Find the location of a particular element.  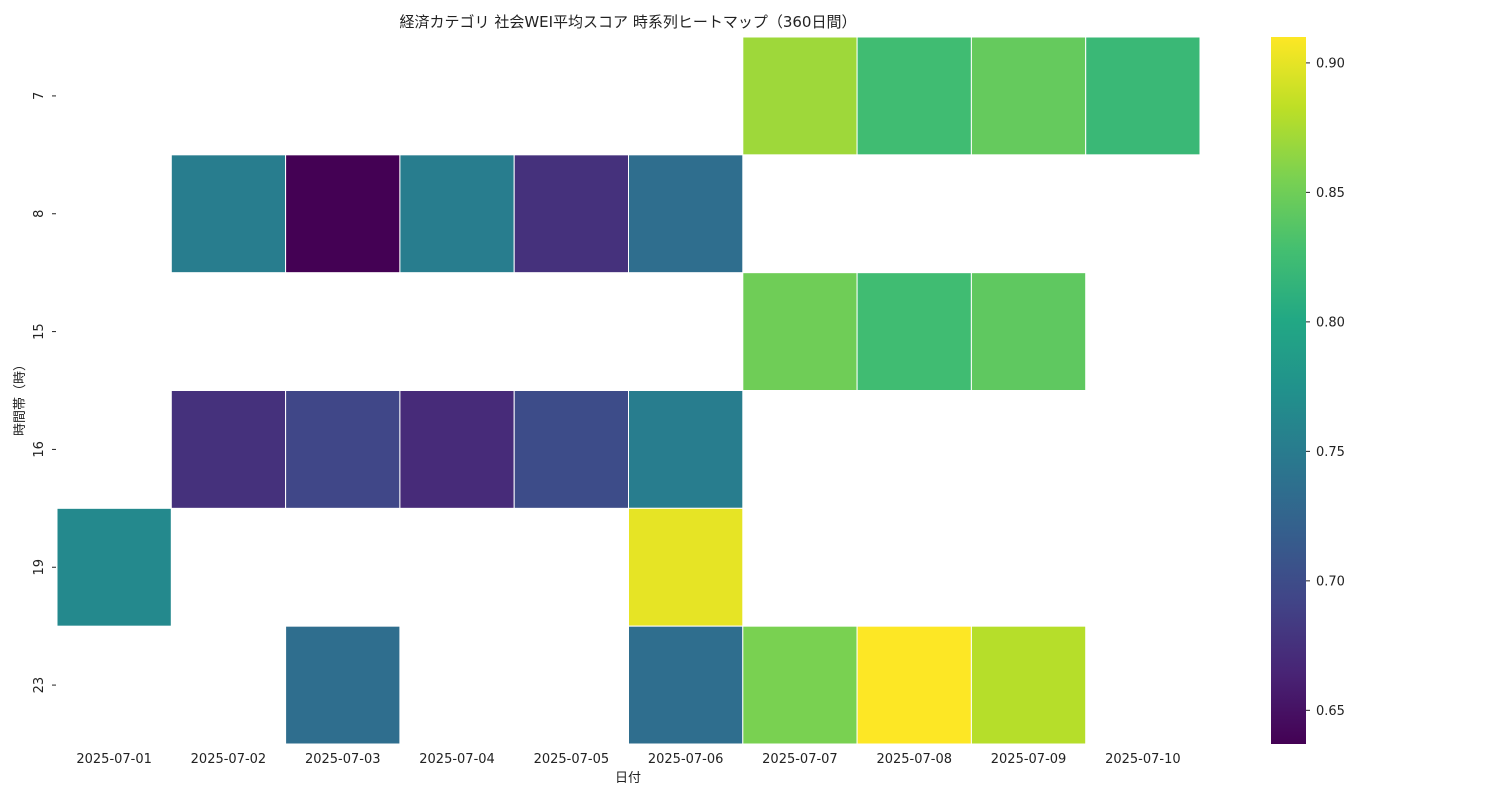

colorbar-gradient is located at coordinates (1288, 390).